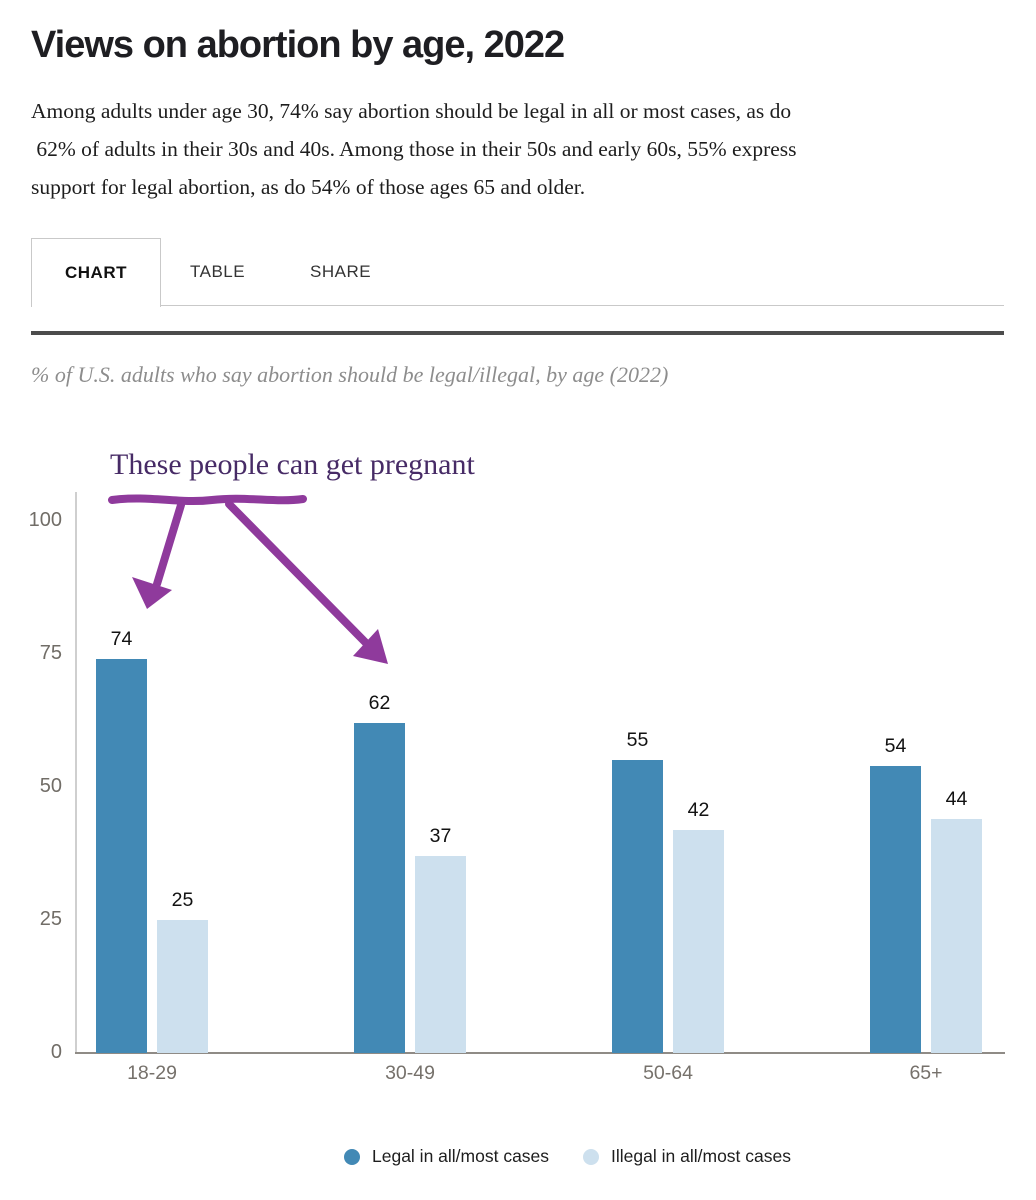  What do you see at coordinates (698, 810) in the screenshot?
I see `bar-value-label: 42` at bounding box center [698, 810].